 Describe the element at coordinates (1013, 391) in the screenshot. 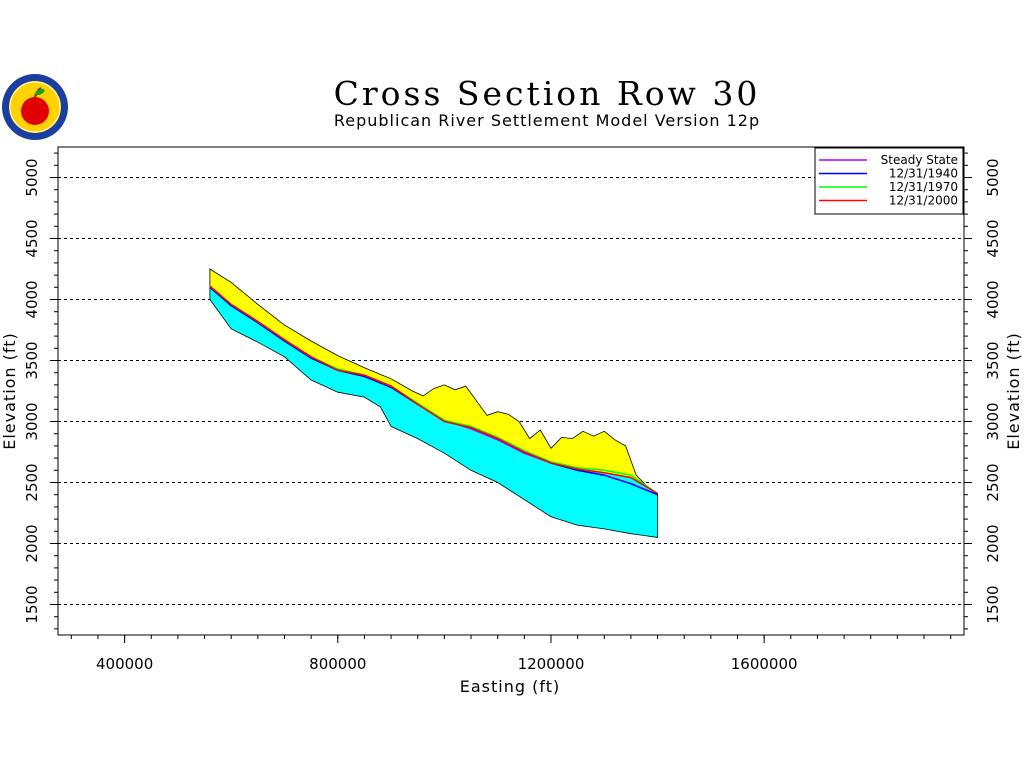

I see `y-axis-label-right: Elevation (ft)` at that location.